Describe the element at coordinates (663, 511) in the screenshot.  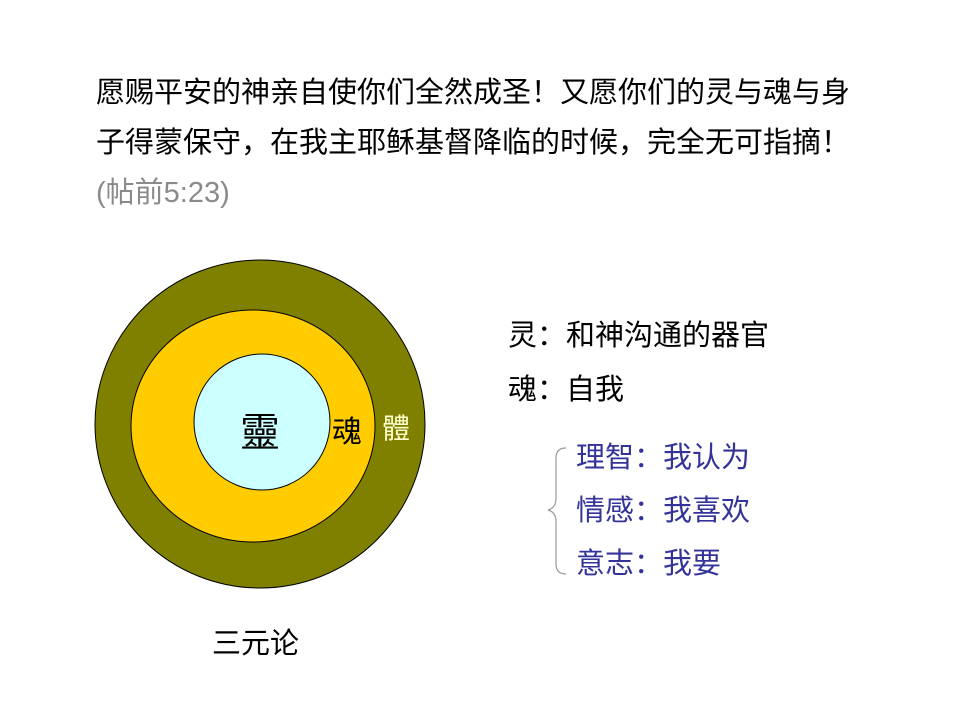
I see `soul-part-emotion: 情感：我喜欢` at that location.